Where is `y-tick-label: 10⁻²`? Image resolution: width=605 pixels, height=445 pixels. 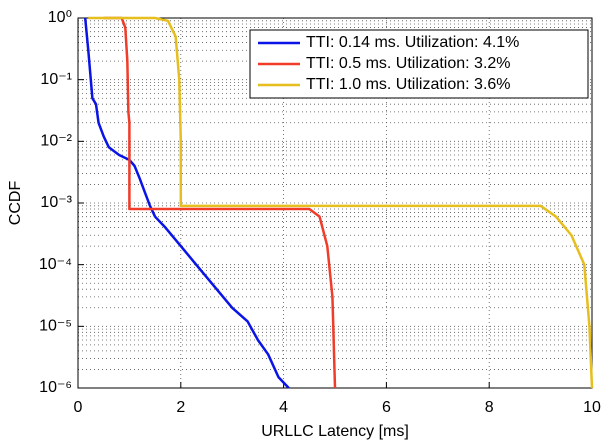
y-tick-label: 10⁻² is located at coordinates (56, 141).